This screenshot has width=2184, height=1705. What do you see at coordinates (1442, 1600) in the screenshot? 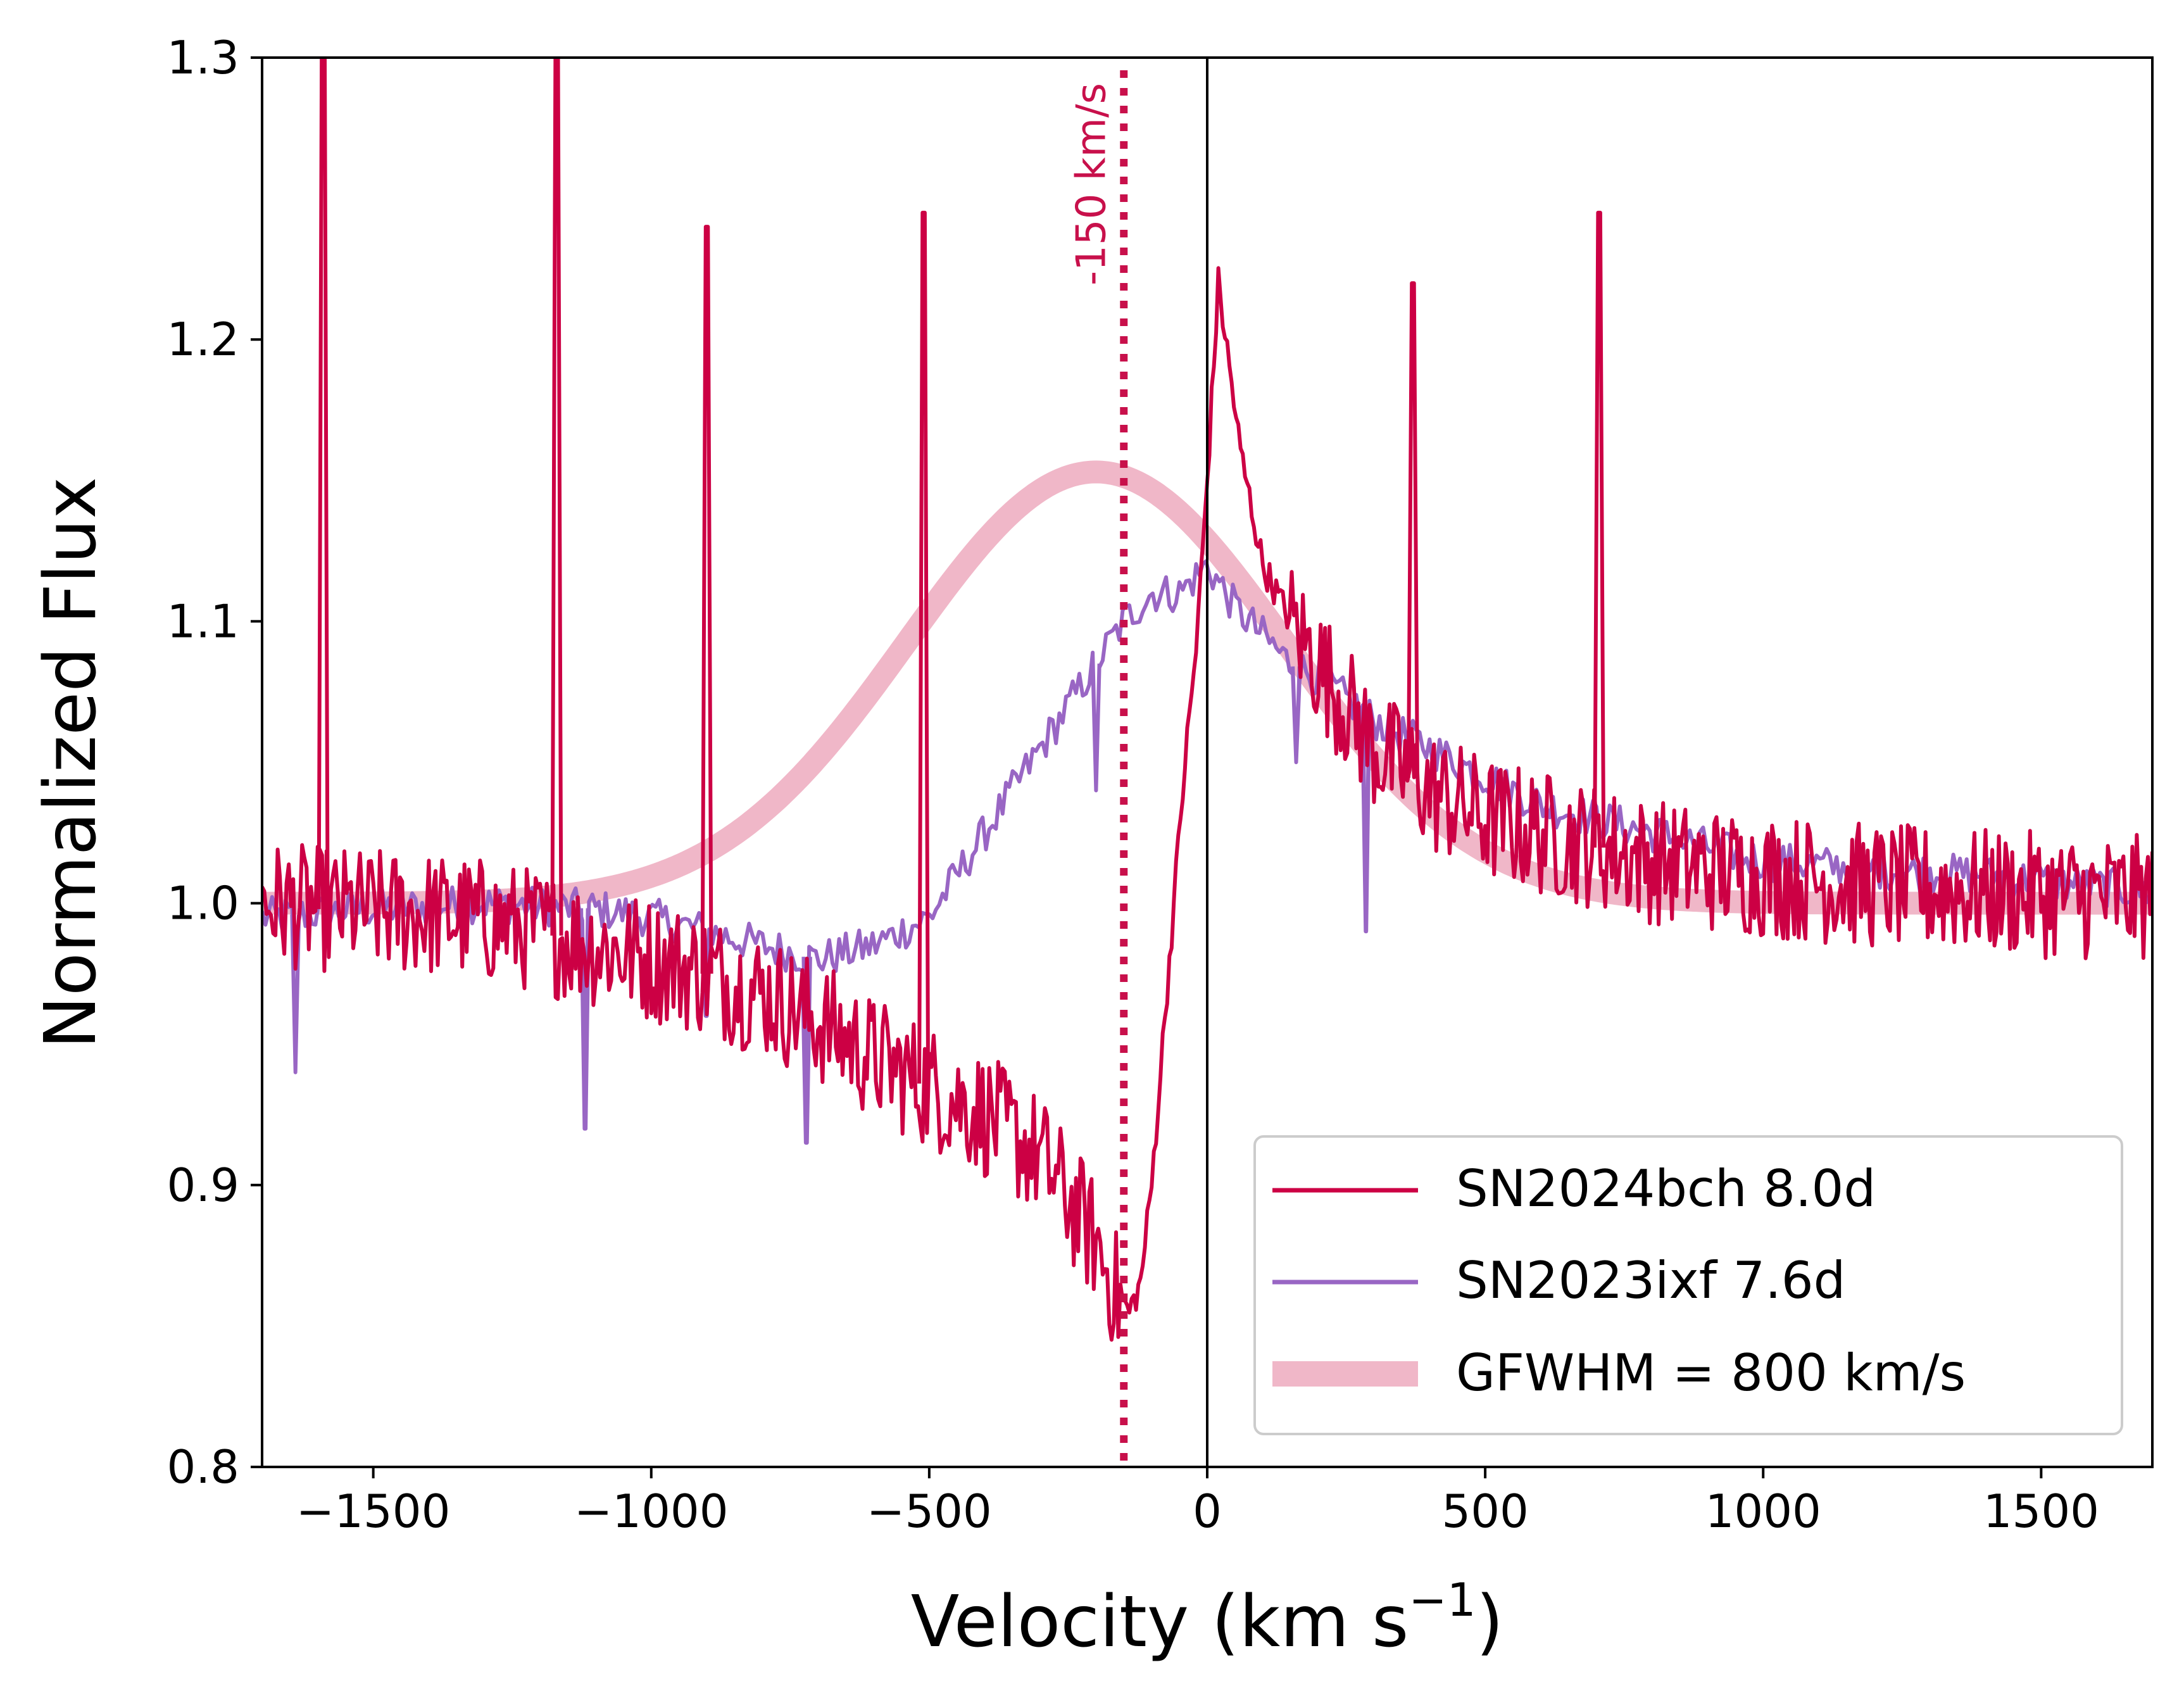
I see `x-axis-label-superscript: −1` at bounding box center [1442, 1600].